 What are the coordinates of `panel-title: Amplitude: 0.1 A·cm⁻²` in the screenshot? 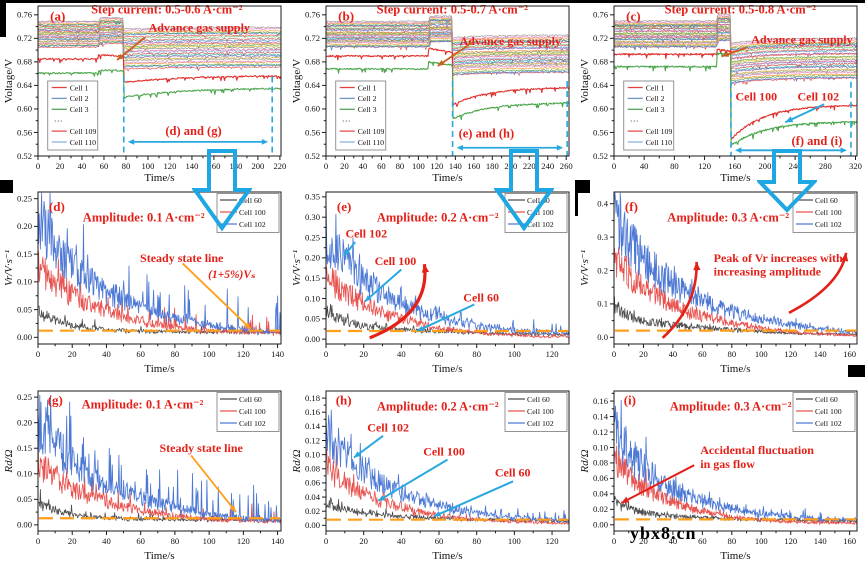 It's located at (144, 218).